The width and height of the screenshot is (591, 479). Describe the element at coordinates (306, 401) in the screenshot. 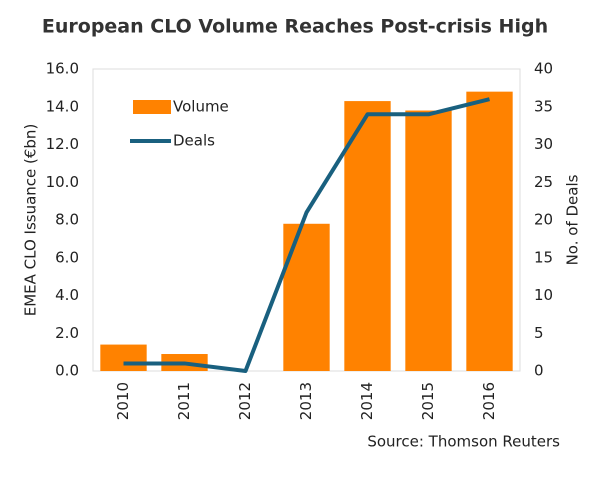

I see `x-tick-label: 2013` at that location.